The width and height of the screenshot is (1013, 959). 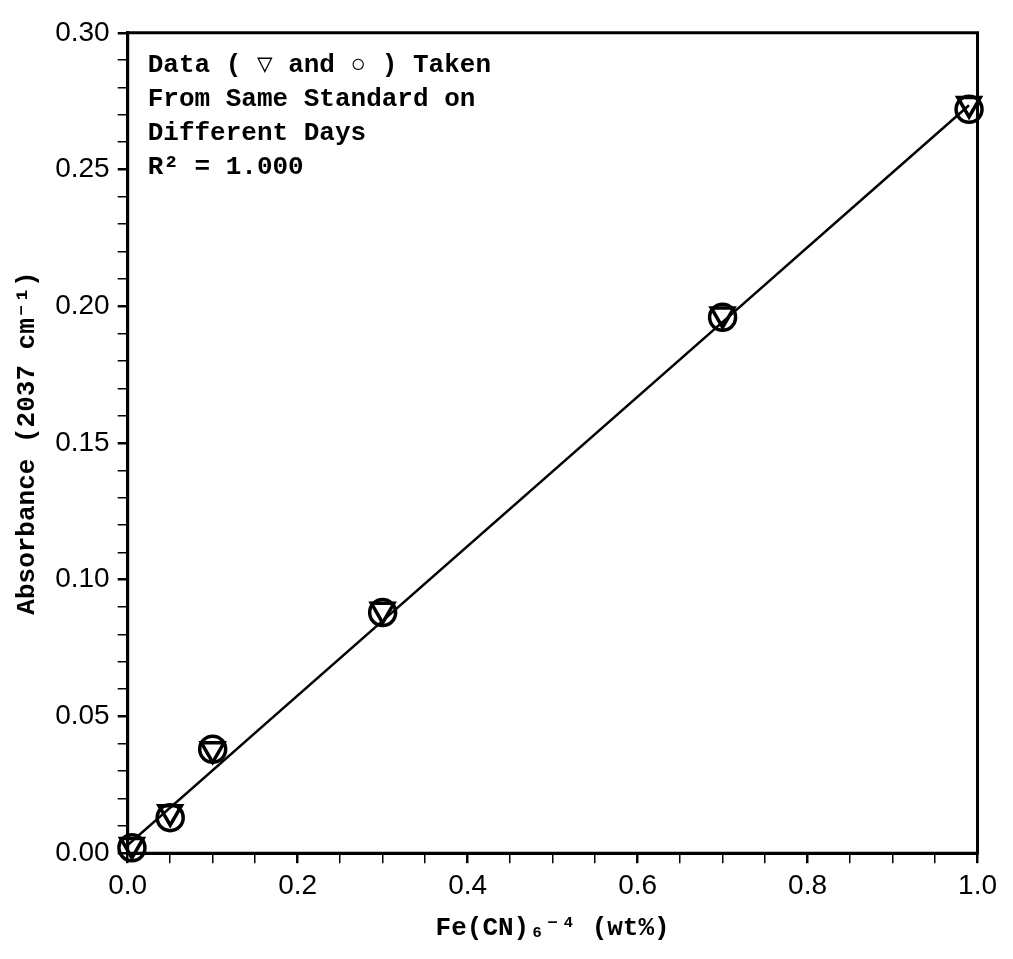 What do you see at coordinates (82, 578) in the screenshot?
I see `y-tick-label: 0.10` at bounding box center [82, 578].